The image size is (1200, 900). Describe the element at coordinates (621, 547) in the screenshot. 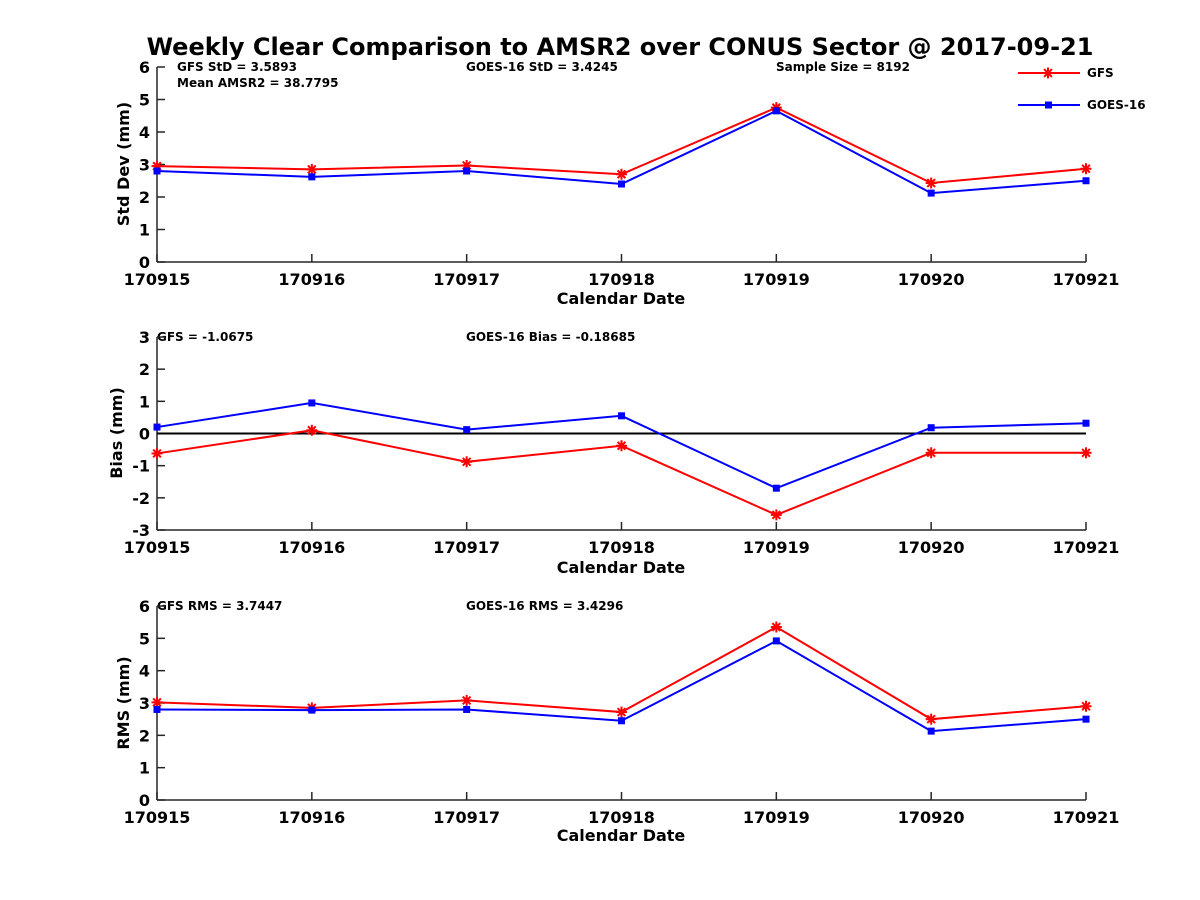

I see `bias-x-tick-label: 170918` at that location.